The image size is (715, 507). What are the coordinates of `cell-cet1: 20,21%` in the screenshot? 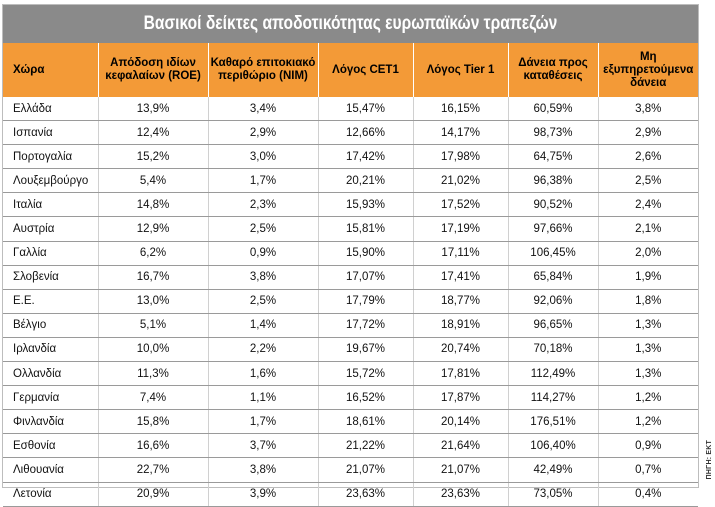 It's located at (366, 181).